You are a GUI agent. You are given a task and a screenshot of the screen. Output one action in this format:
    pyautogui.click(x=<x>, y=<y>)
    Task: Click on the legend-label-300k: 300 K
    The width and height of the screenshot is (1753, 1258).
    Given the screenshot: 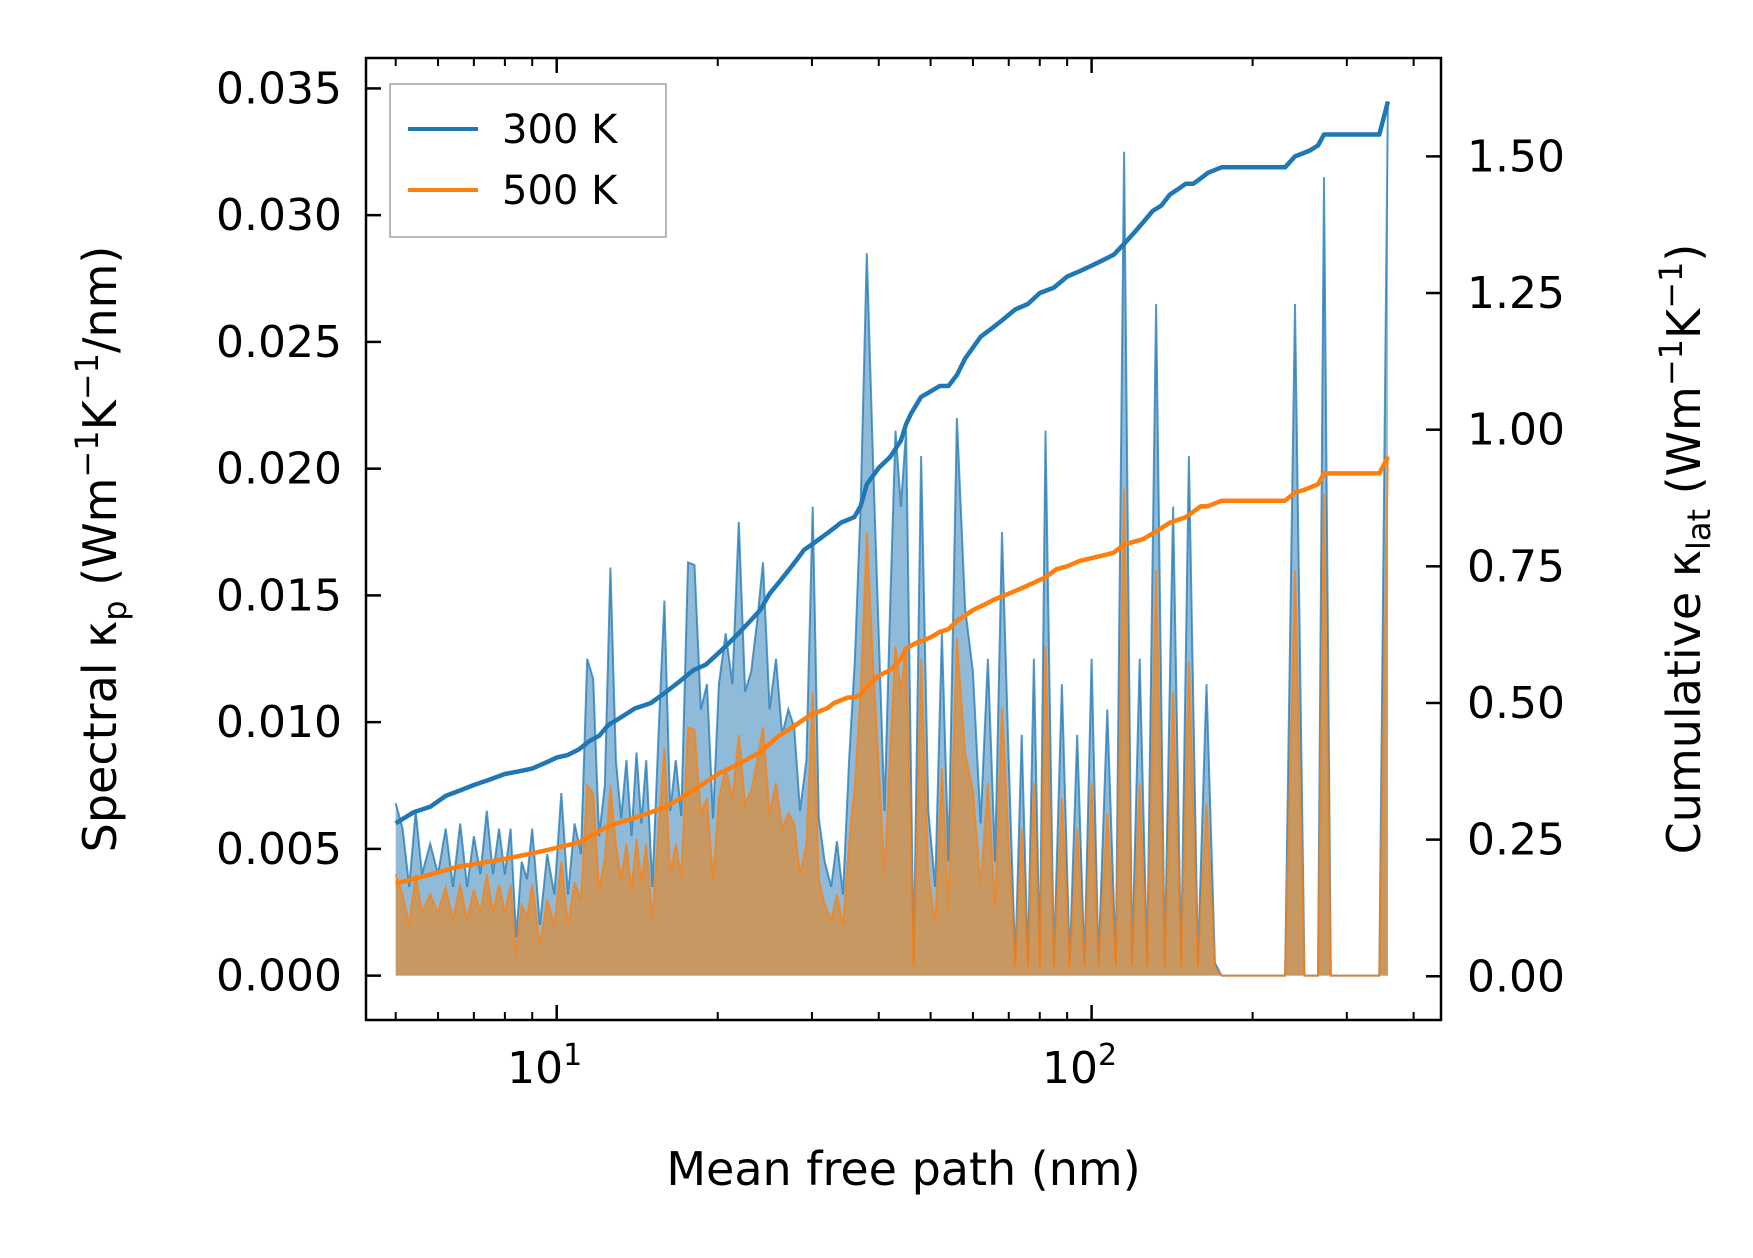 What is the action you would take?
    pyautogui.click(x=560, y=130)
    